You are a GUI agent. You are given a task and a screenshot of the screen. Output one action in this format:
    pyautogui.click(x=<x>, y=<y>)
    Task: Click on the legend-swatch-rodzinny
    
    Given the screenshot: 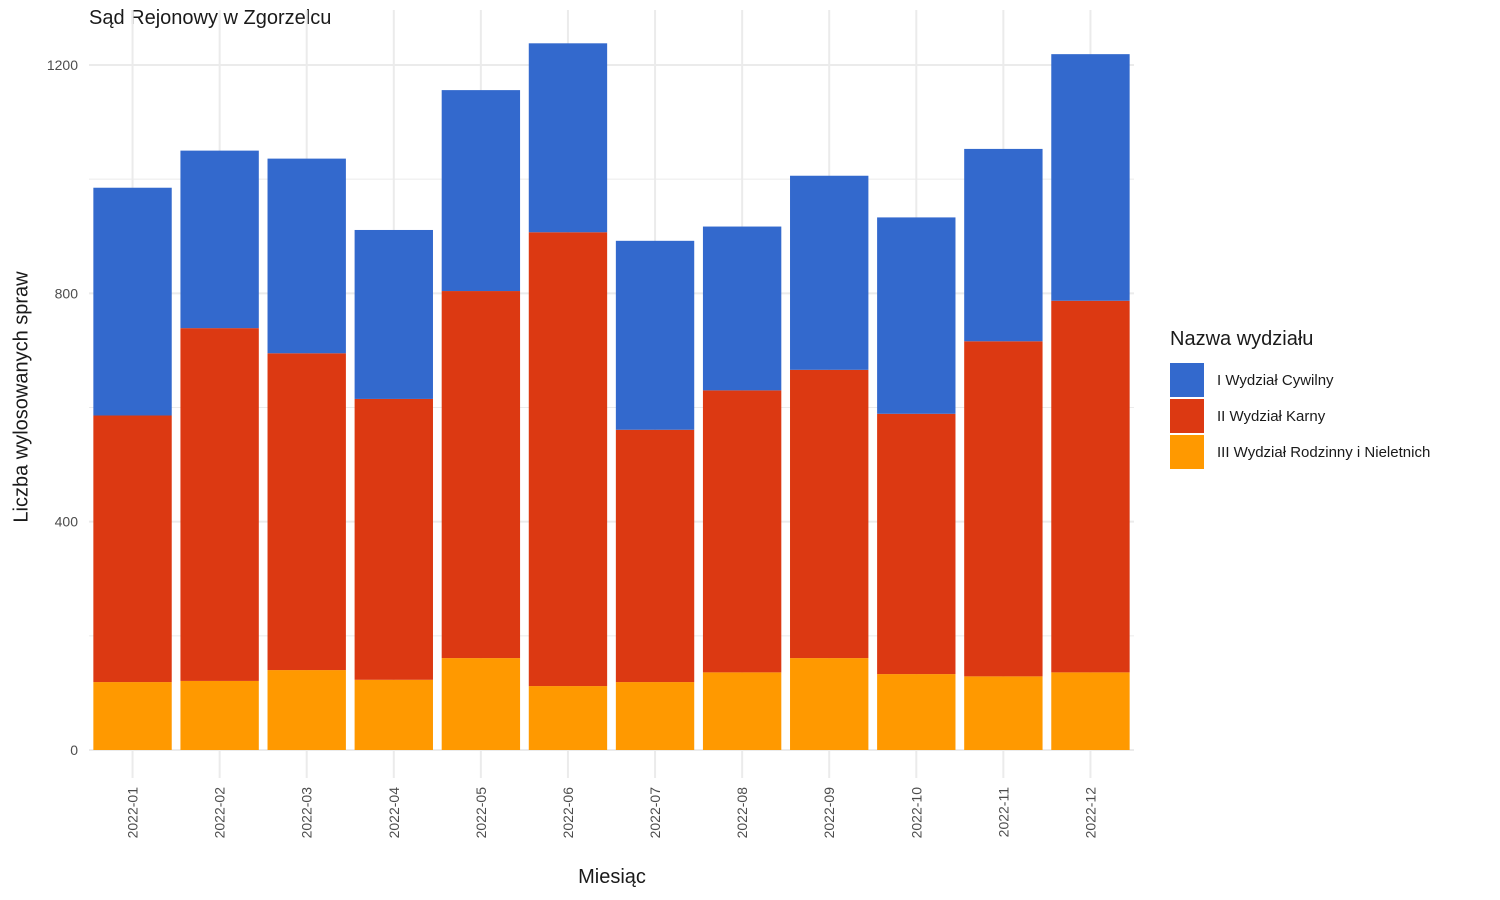 What is the action you would take?
    pyautogui.click(x=1187, y=452)
    